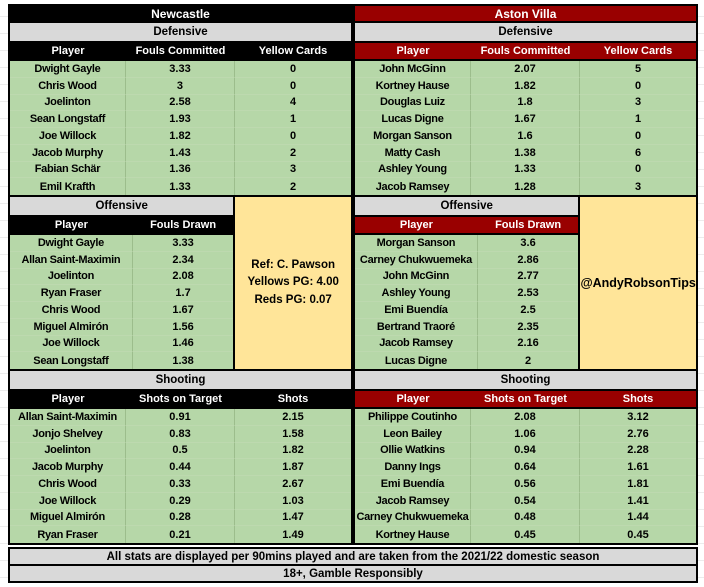  Describe the element at coordinates (525, 103) in the screenshot. I see `table-row: Douglas Luiz 1.8 3` at that location.